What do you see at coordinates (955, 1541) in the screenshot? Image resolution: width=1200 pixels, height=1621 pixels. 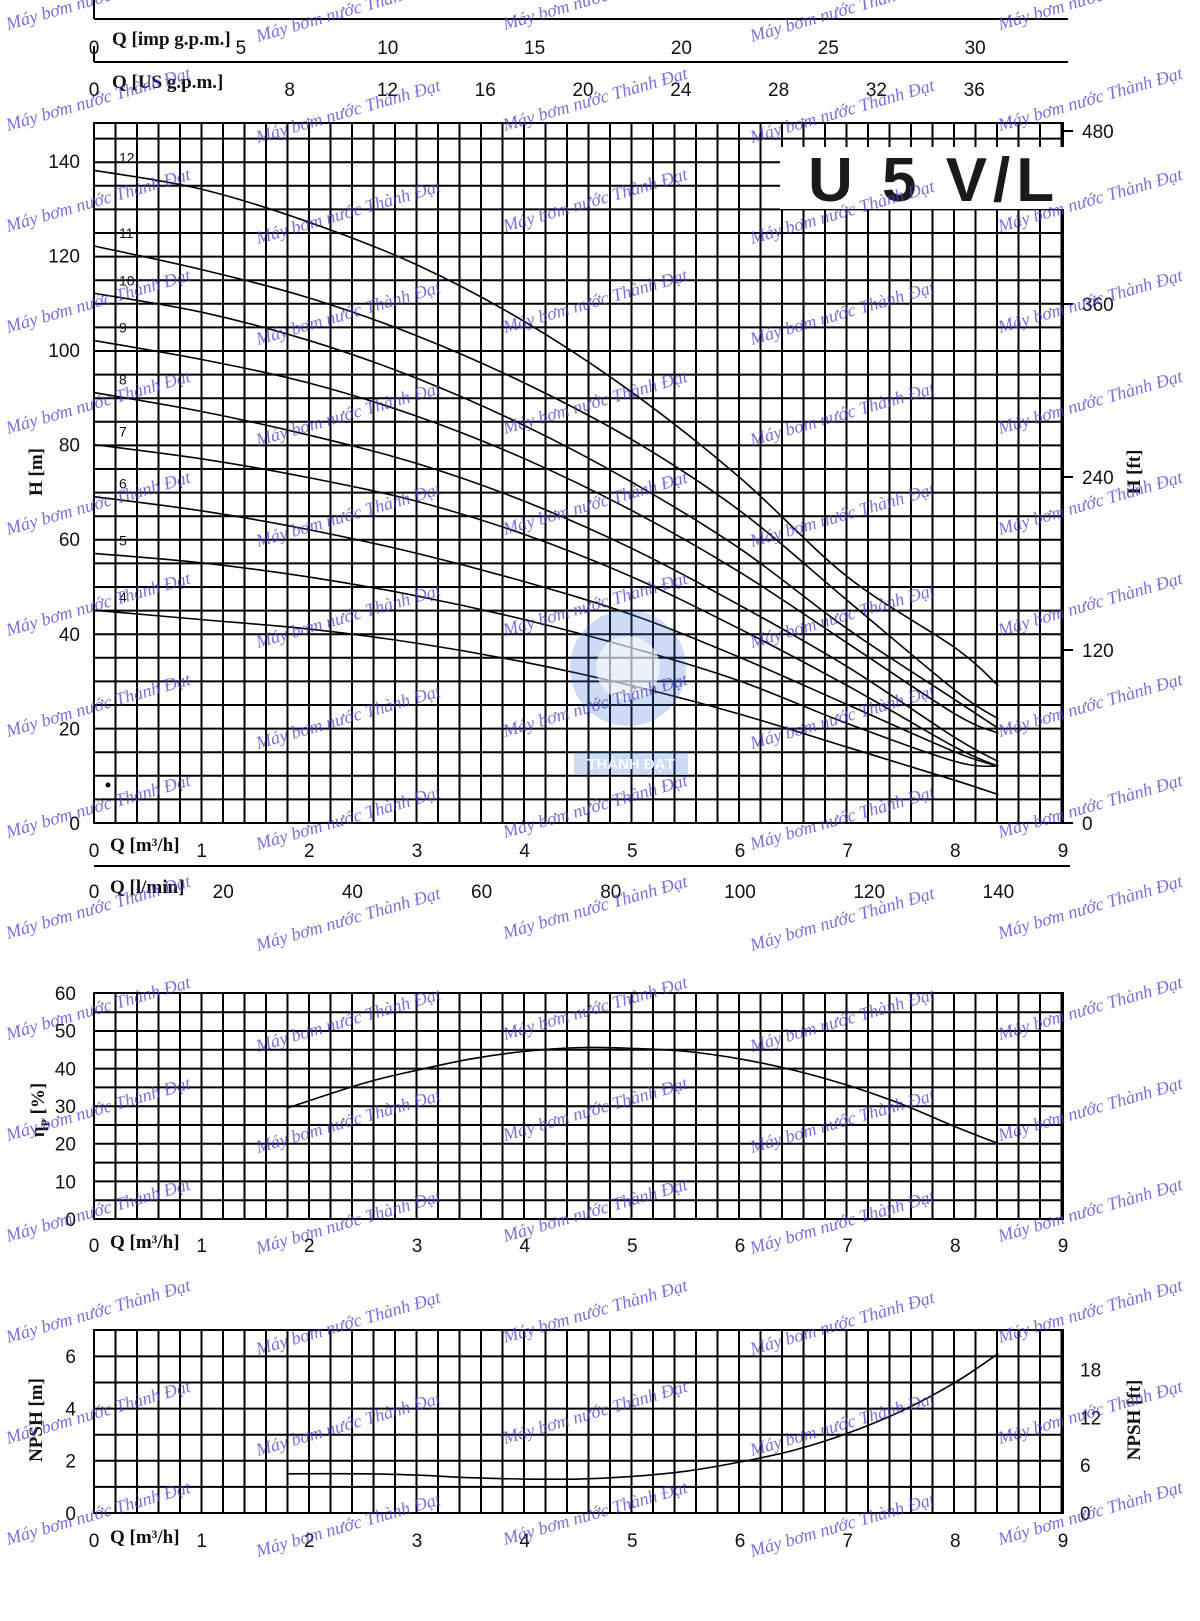 I see `npsh-x-tick: 8` at bounding box center [955, 1541].